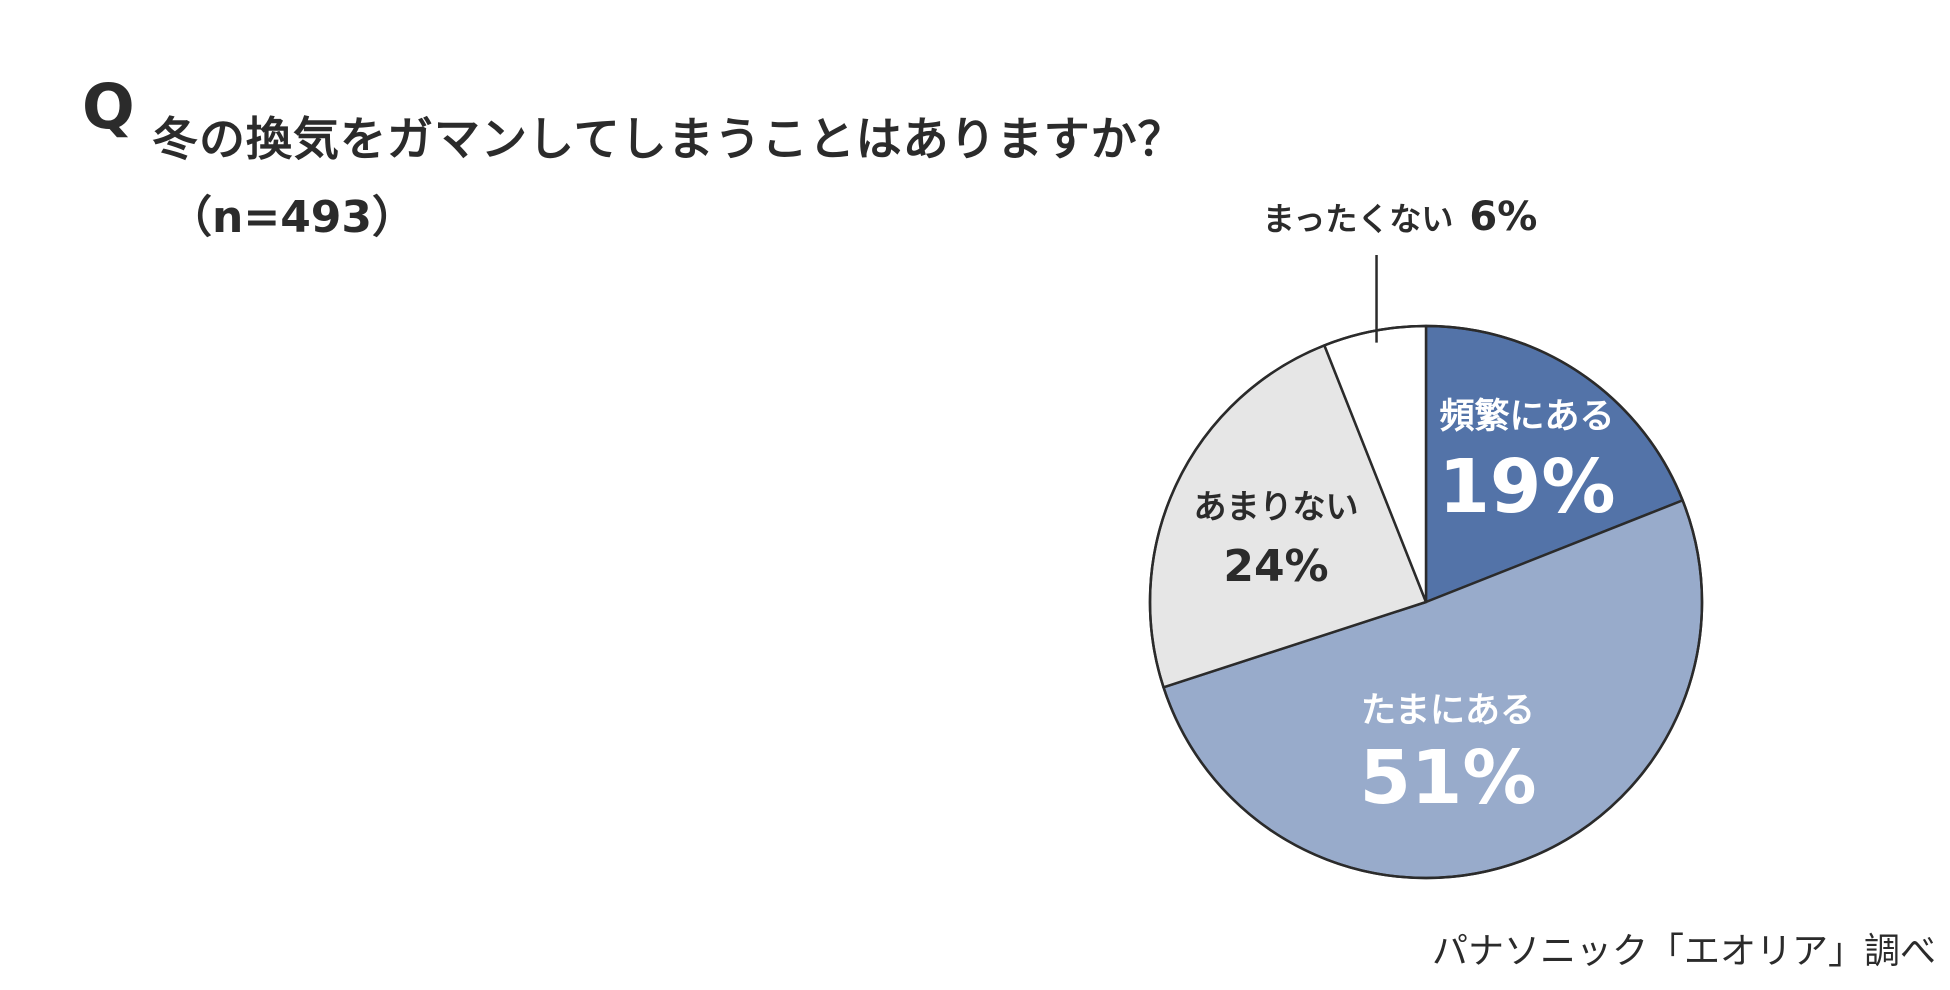  What do you see at coordinates (1526, 487) in the screenshot?
I see `slice-value-0: 19%` at bounding box center [1526, 487].